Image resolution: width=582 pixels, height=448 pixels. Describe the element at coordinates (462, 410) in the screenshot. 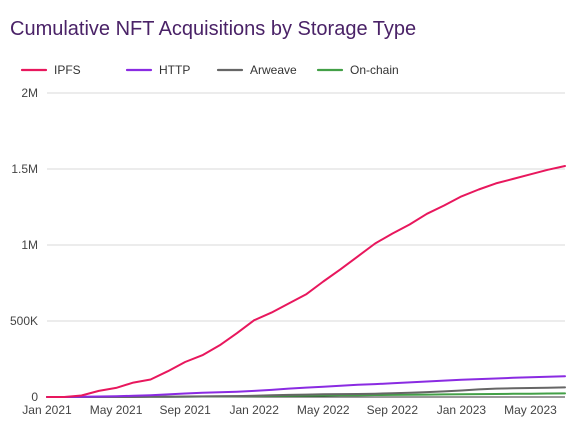

I see `x-tick-label: Jan 2023` at that location.